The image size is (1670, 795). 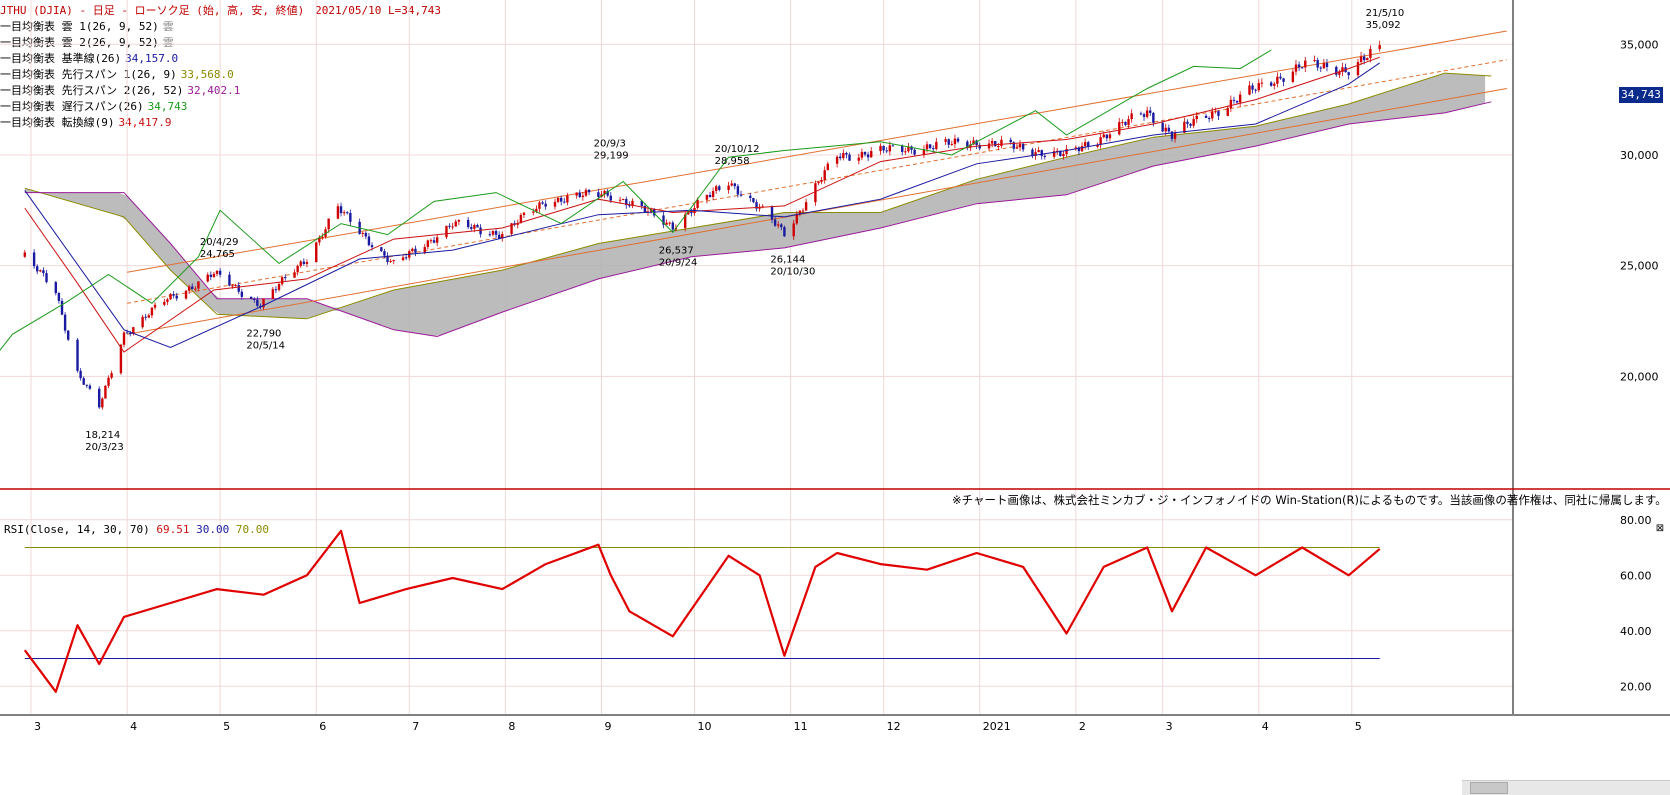 I want to click on scrollbar-thumb, so click(x=1489, y=788).